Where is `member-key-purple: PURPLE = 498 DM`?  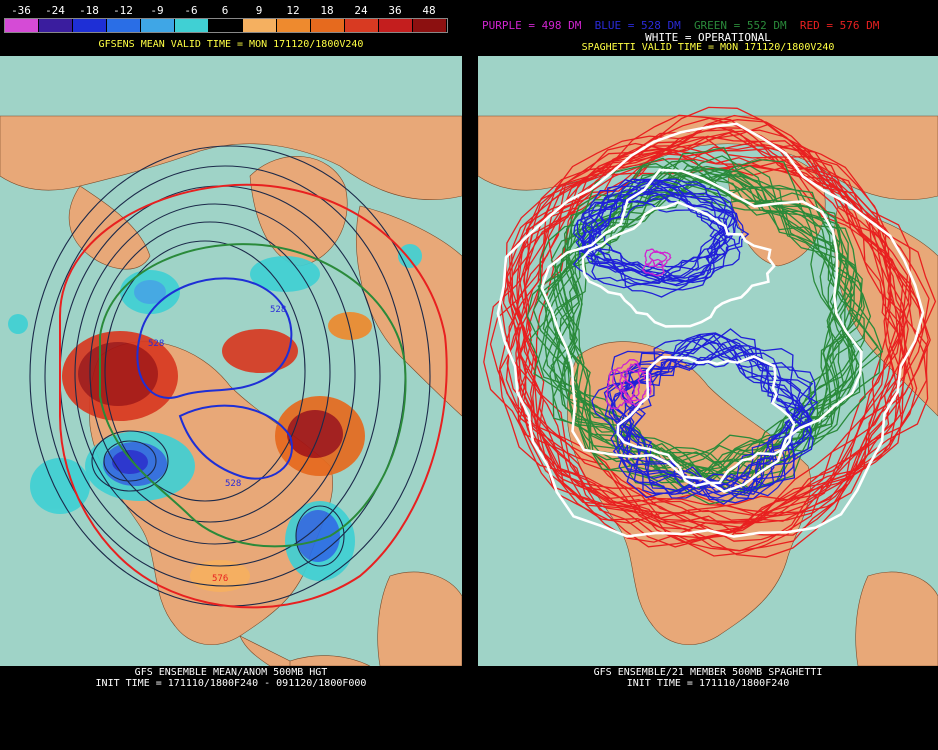
member-key-purple: PURPLE = 498 DM is located at coordinates (532, 25).